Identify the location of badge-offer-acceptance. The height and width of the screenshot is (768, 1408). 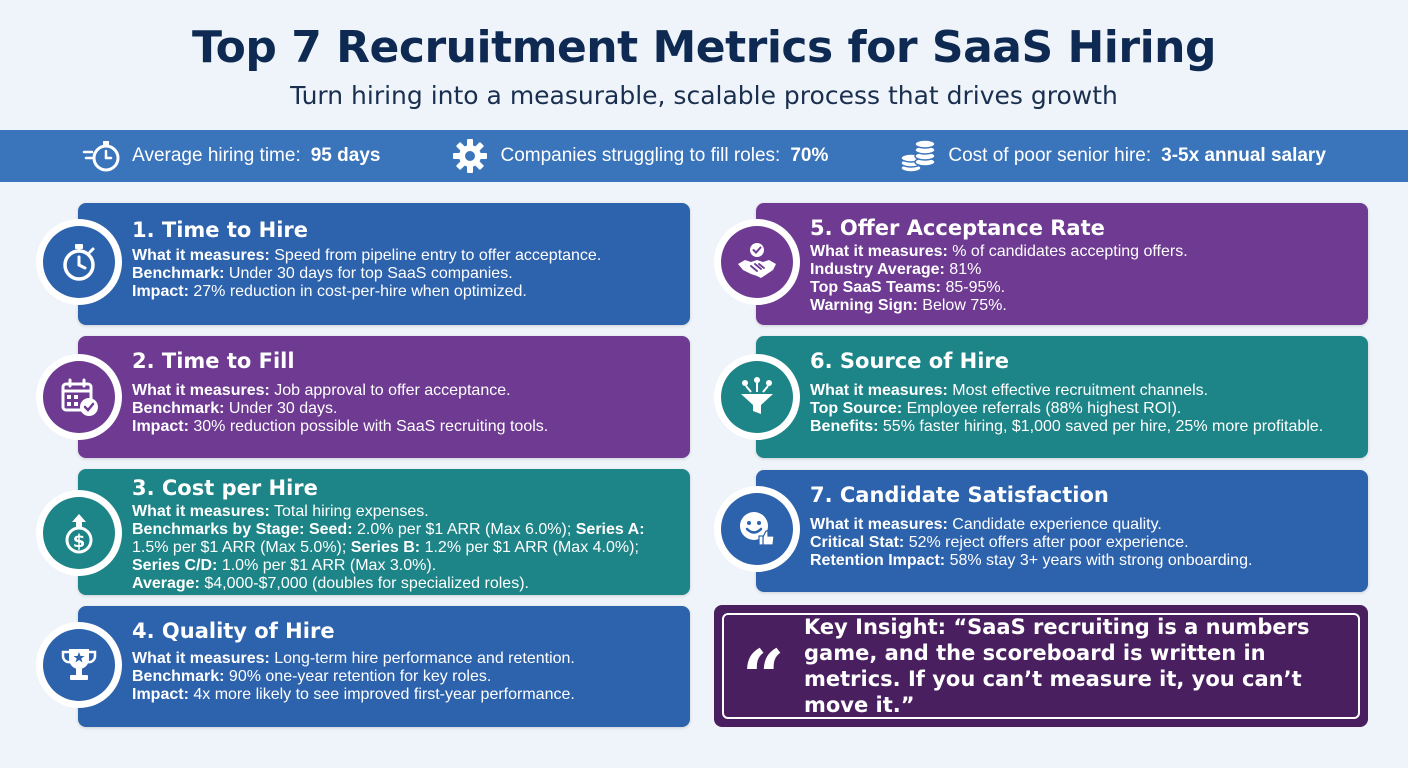
(757, 262).